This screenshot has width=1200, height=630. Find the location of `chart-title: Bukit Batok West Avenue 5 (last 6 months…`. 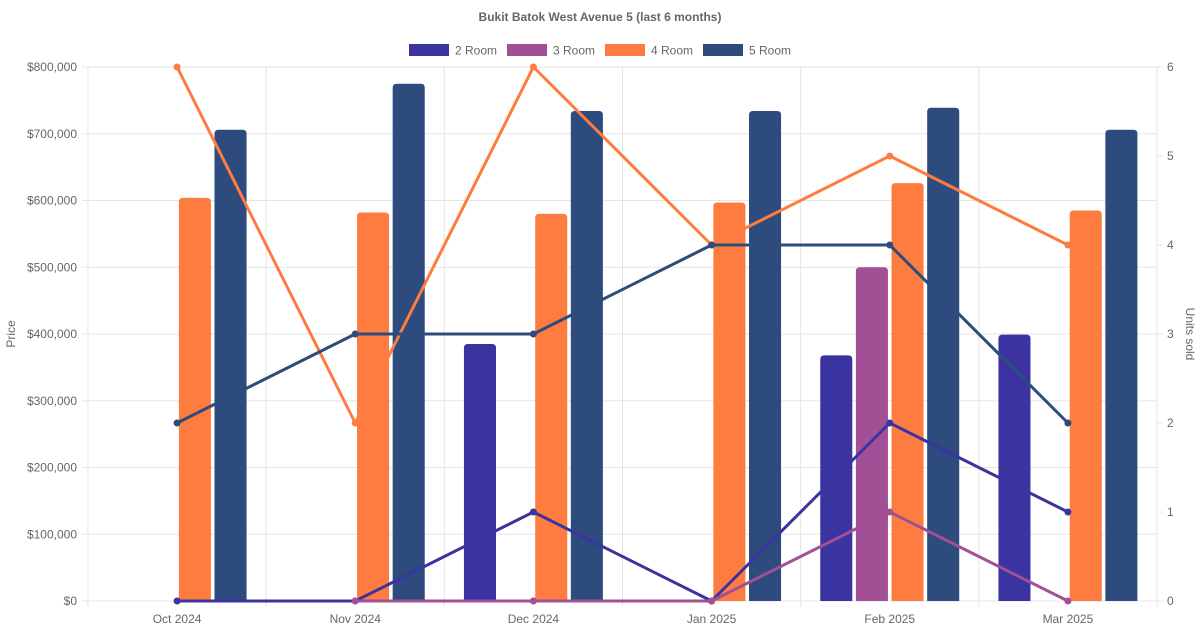

chart-title: Bukit Batok West Avenue 5 (last 6 months… is located at coordinates (600, 17).